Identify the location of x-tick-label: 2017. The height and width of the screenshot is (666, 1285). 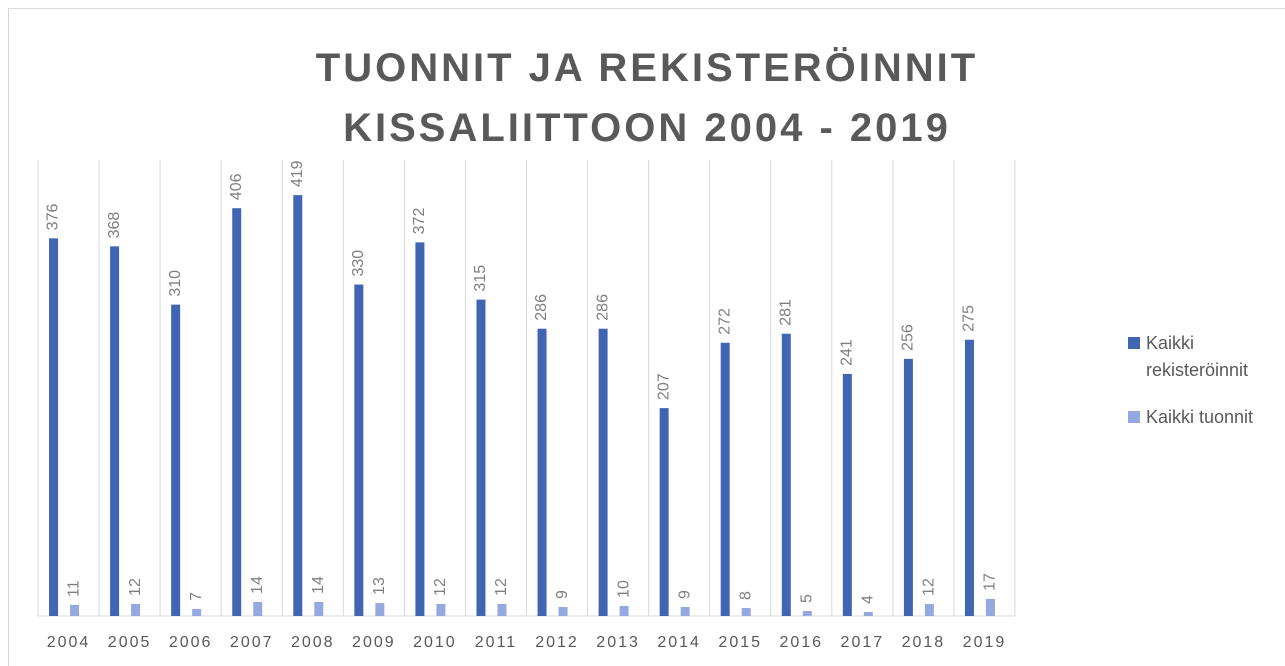
(863, 642).